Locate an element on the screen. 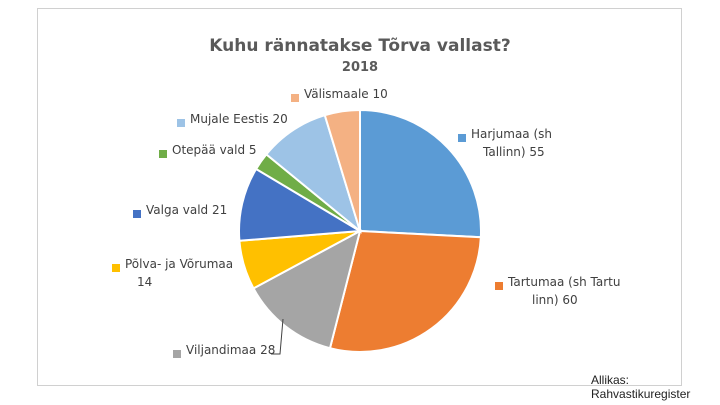 This screenshot has height=405, width=720. slice-label-4-line-2: 14 is located at coordinates (144, 282).